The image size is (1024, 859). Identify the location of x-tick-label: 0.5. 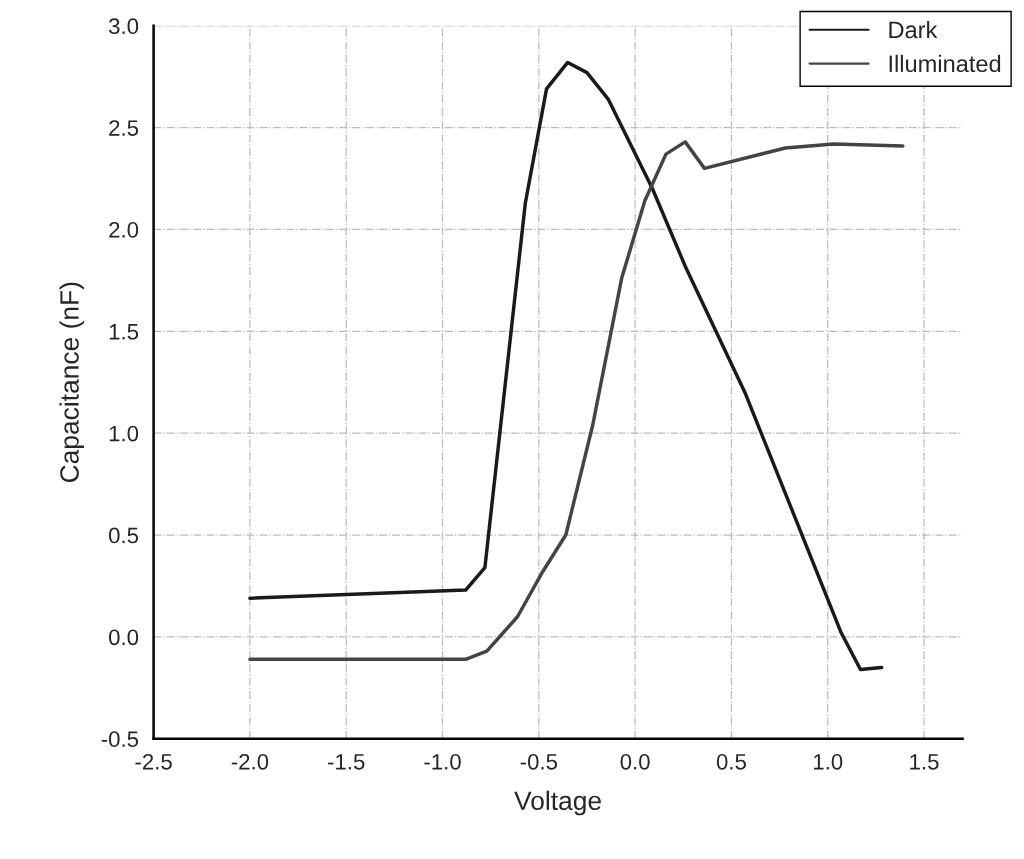
(731, 761).